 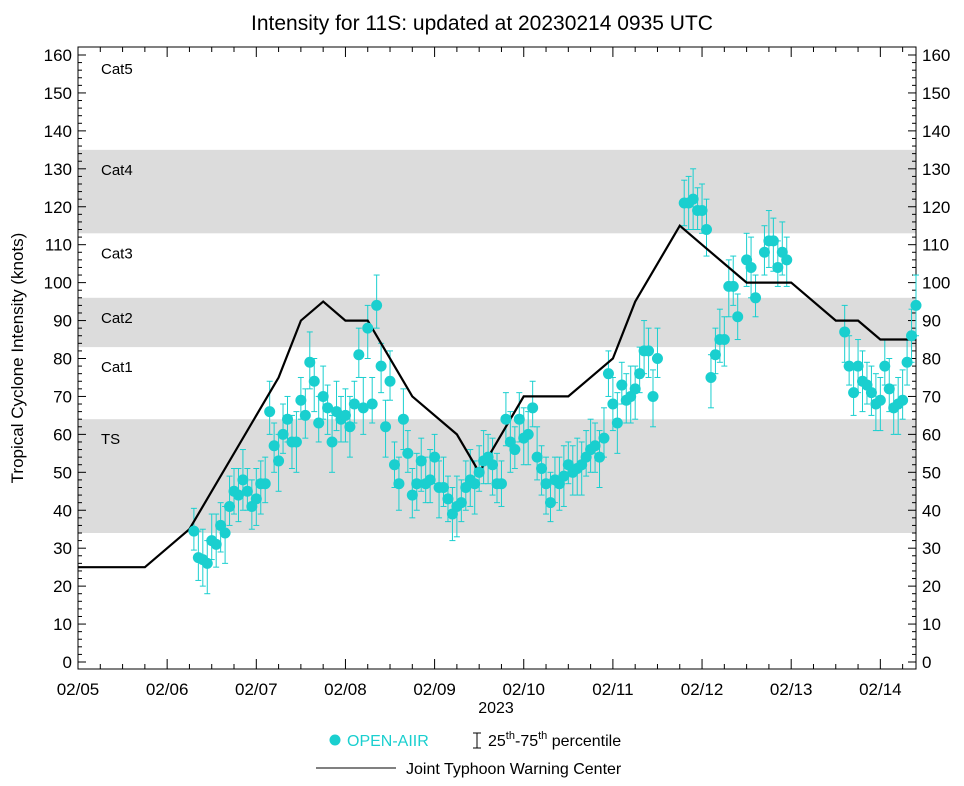 I want to click on x-tick-label: 02/14, so click(x=880, y=689).